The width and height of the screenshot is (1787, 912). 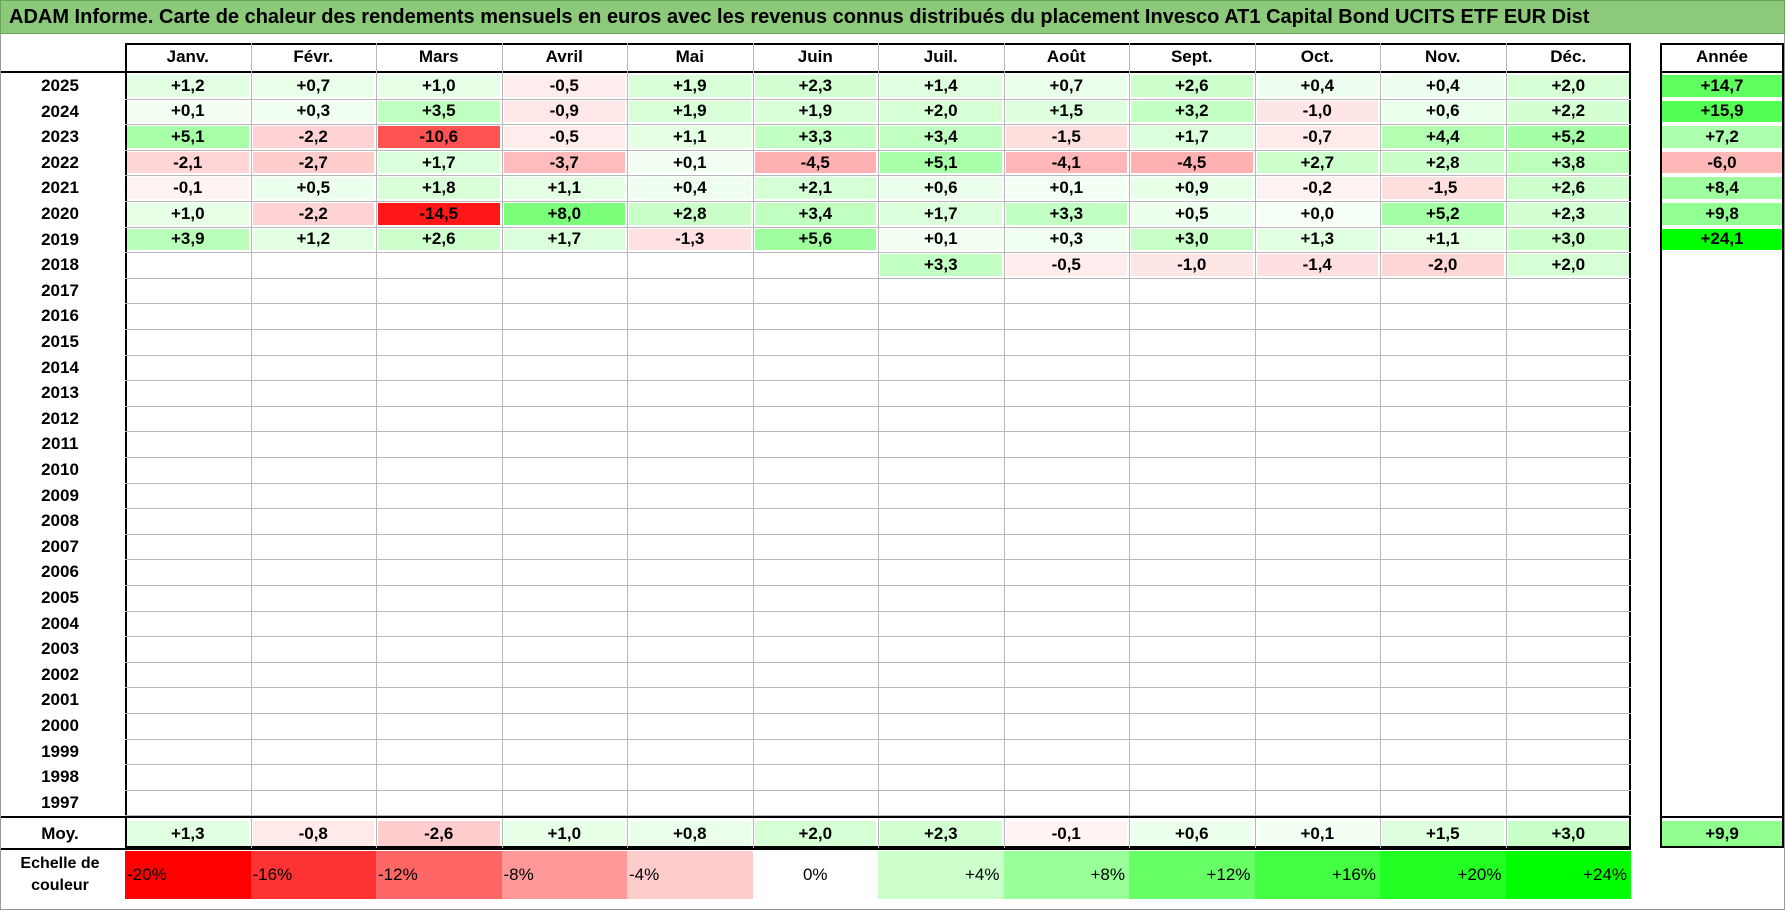 I want to click on average-separator, so click(x=815, y=817).